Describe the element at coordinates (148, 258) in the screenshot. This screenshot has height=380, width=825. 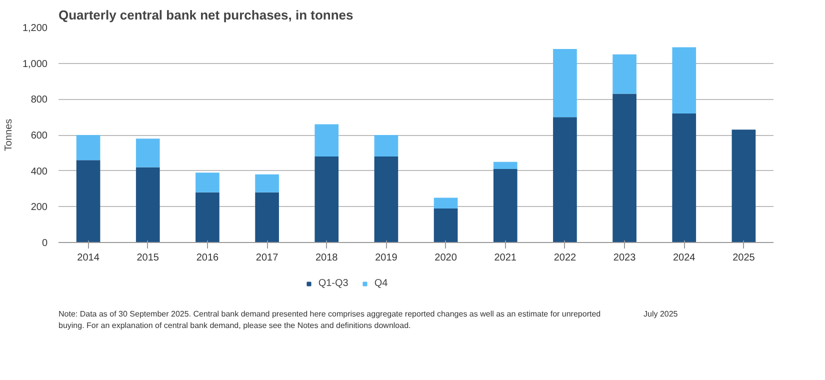
I see `x-tick-label: 2015` at that location.